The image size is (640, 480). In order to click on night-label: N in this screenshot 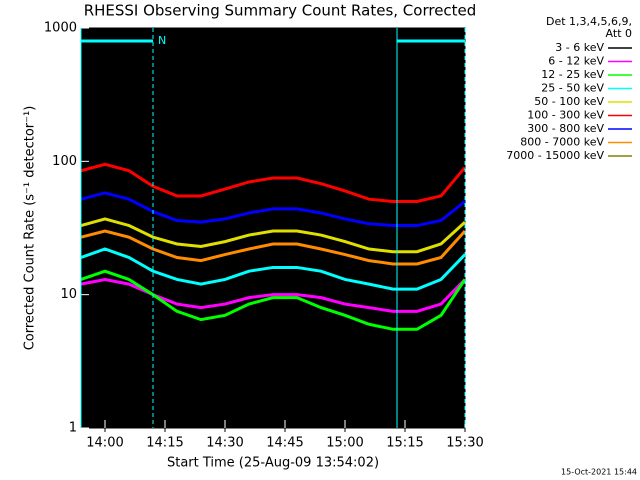, I will do `click(162, 40)`.